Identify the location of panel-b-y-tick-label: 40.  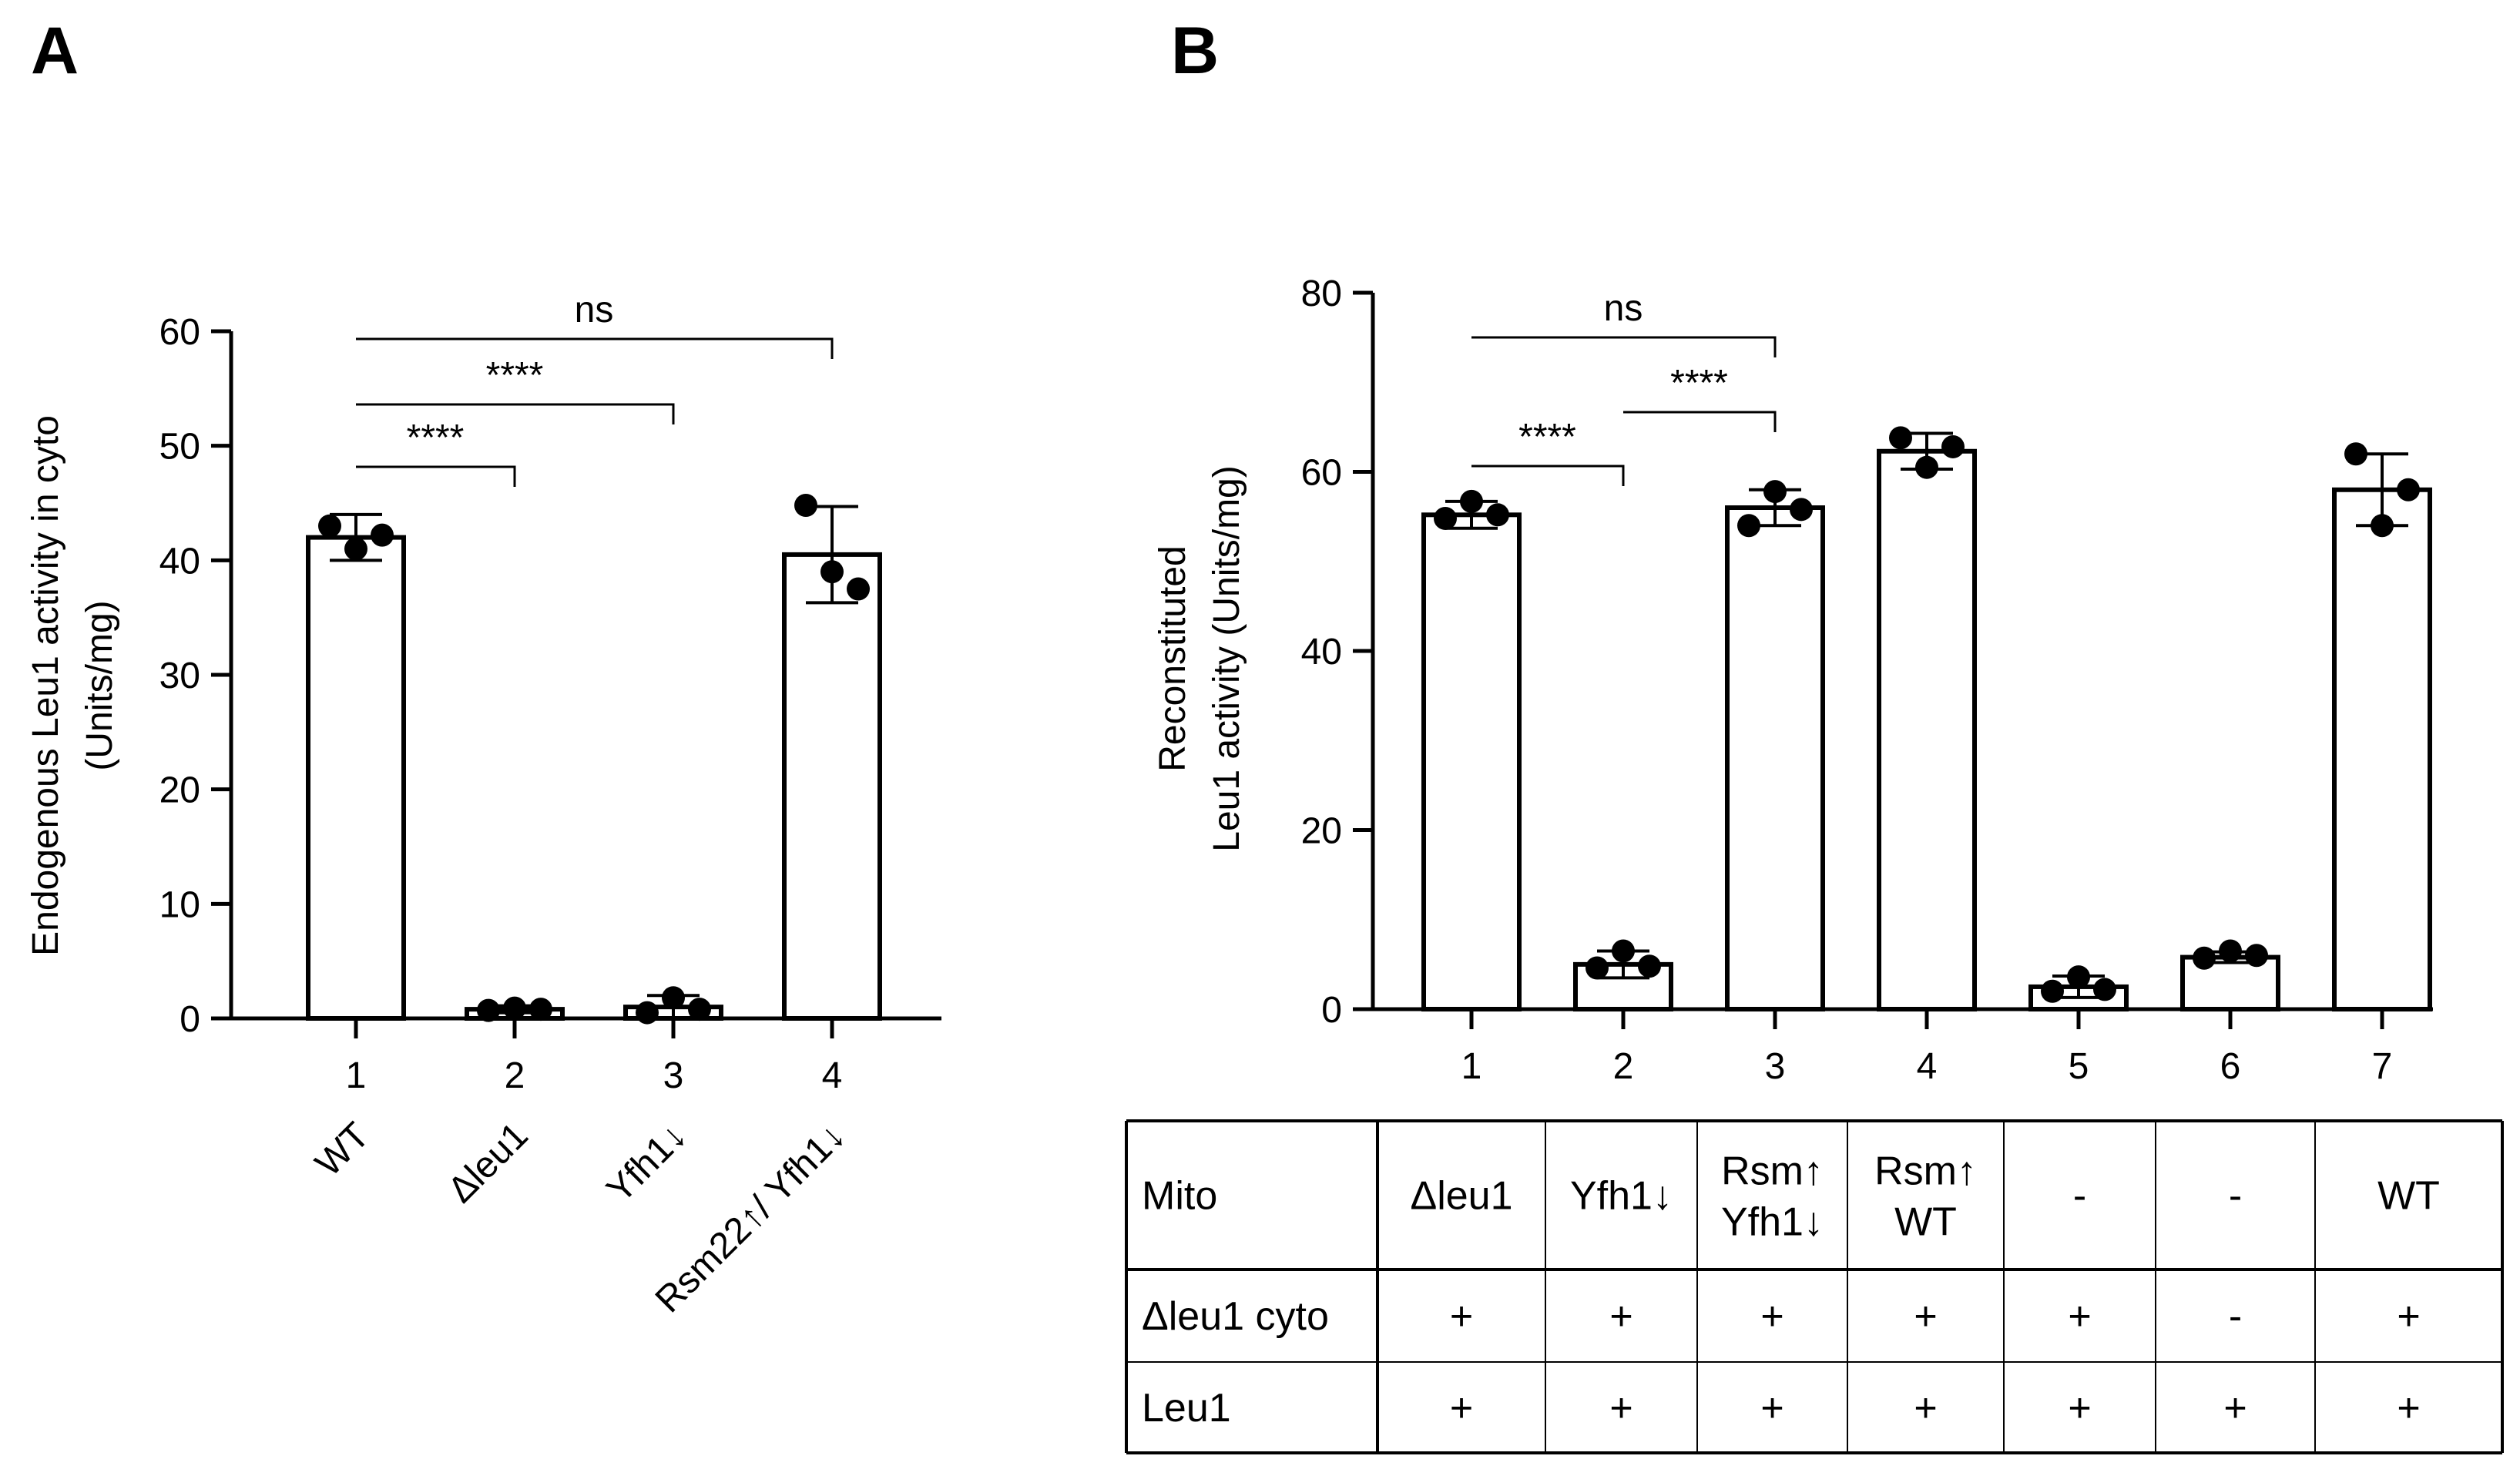
(1321, 652).